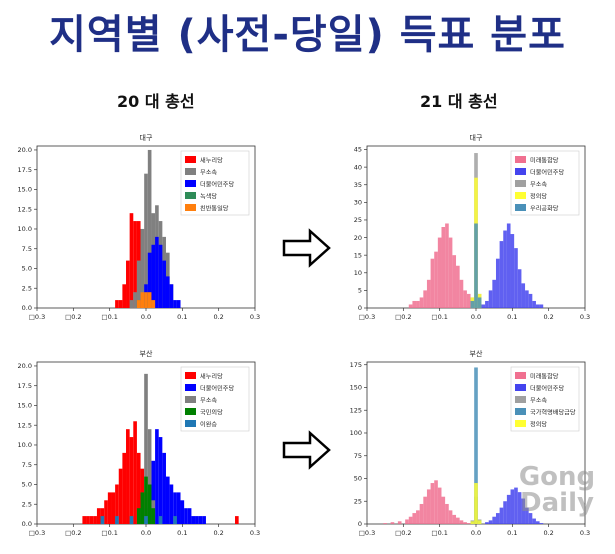  I want to click on y-tick-label: 5.0, so click(27, 269).